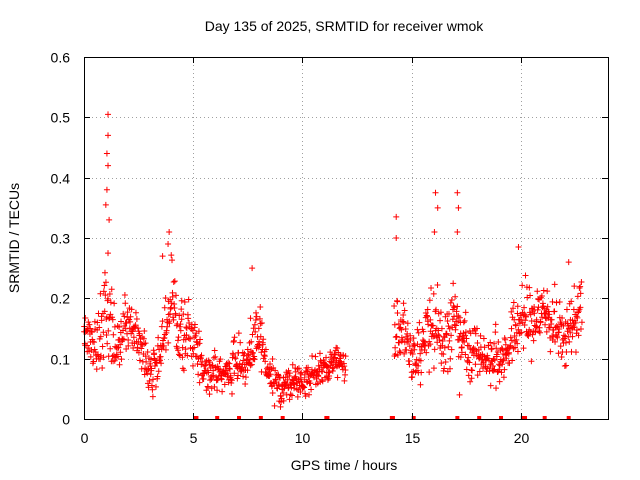 This screenshot has height=480, width=640. Describe the element at coordinates (61, 58) in the screenshot. I see `y-tick-label: 0.6` at that location.